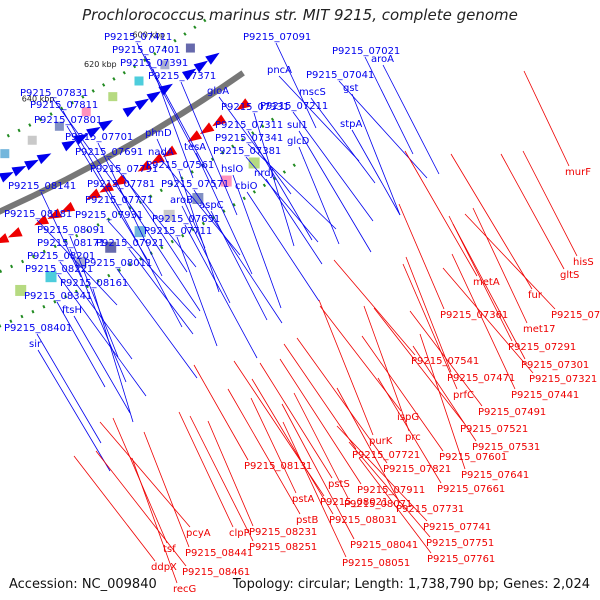 Image resolution: width=600 pixels, height=600 pixels. What do you see at coordinates (59, 269) in the screenshot?
I see `forward-gene-label: P9215_08221` at bounding box center [59, 269].